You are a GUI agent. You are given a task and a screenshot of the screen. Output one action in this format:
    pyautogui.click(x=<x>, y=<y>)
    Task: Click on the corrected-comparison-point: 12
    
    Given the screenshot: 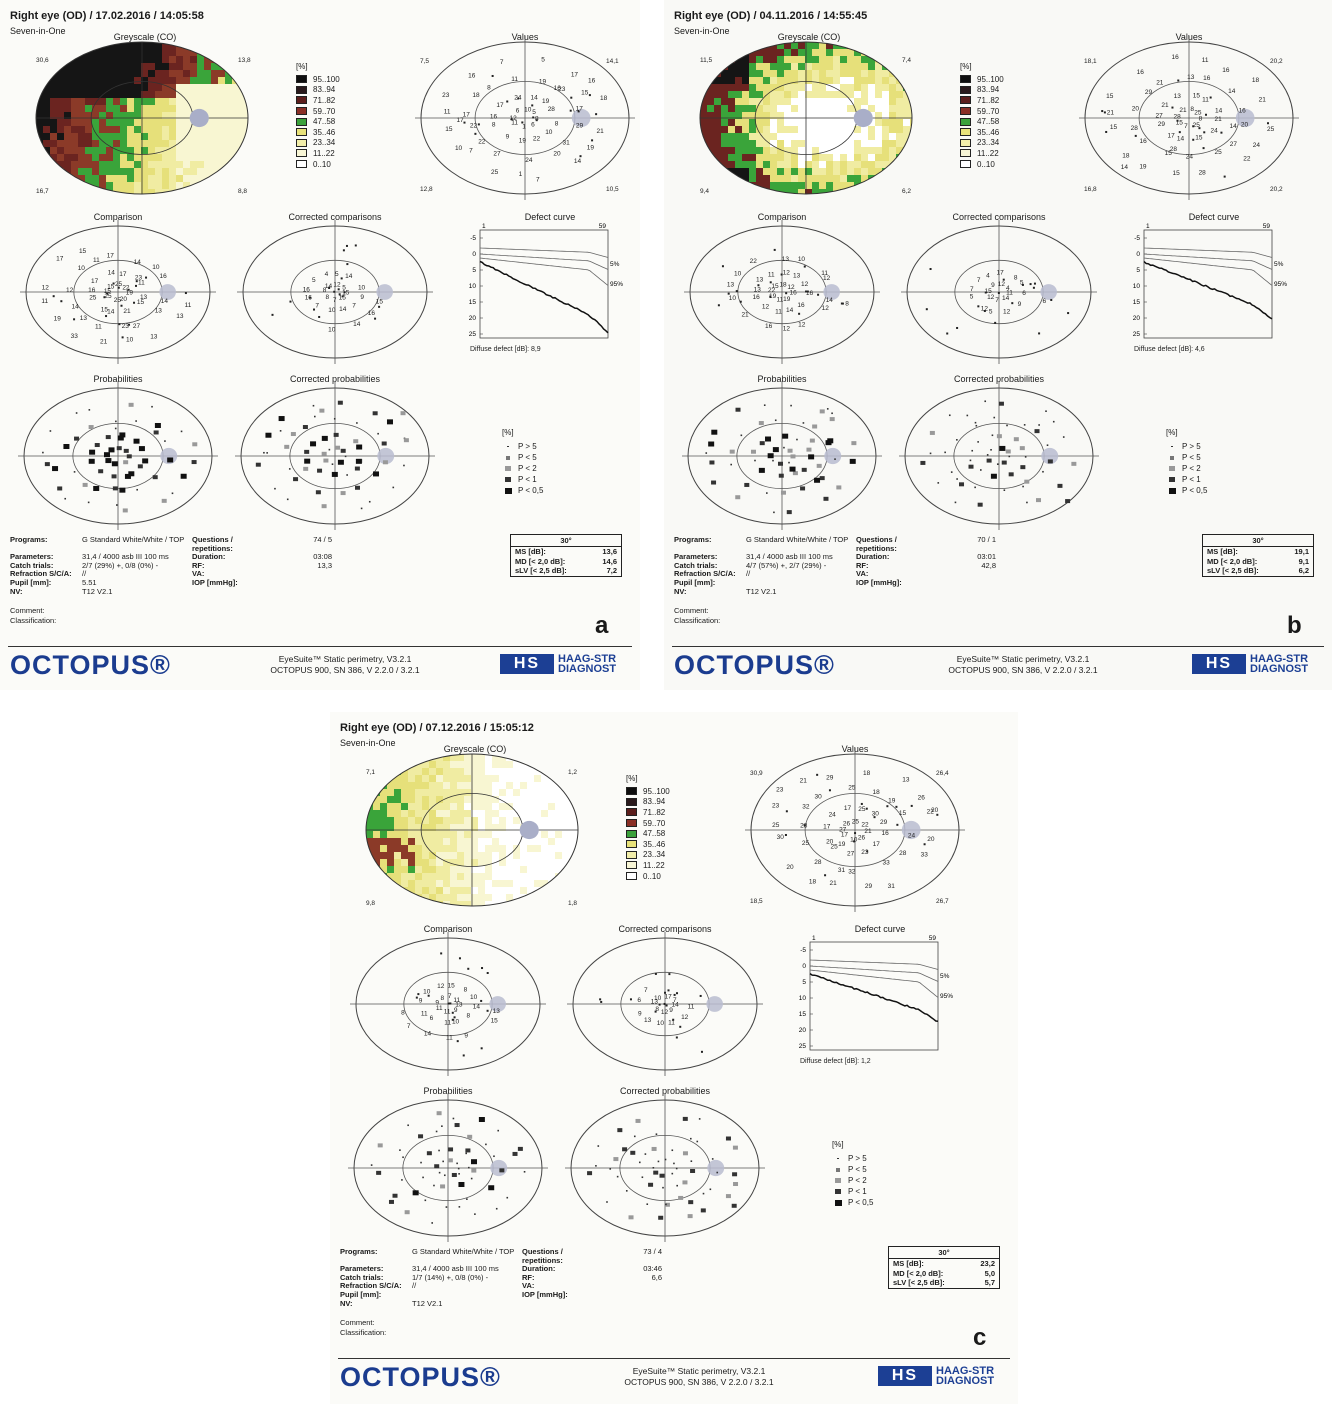 What is the action you would take?
    pyautogui.click(x=985, y=308)
    